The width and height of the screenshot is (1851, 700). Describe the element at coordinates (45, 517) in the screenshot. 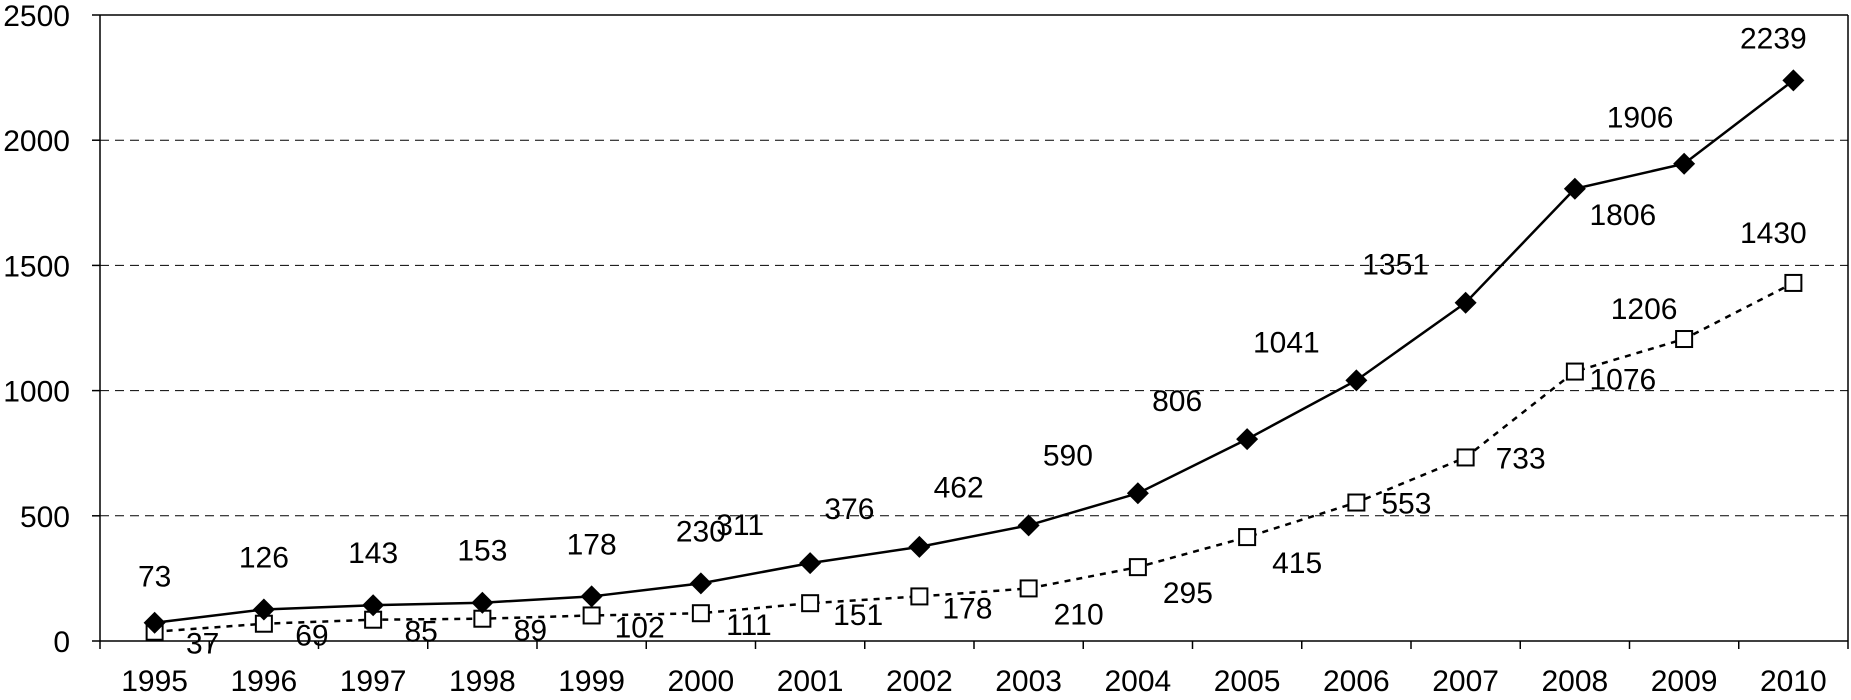

I see `y-tick-label: 500` at that location.